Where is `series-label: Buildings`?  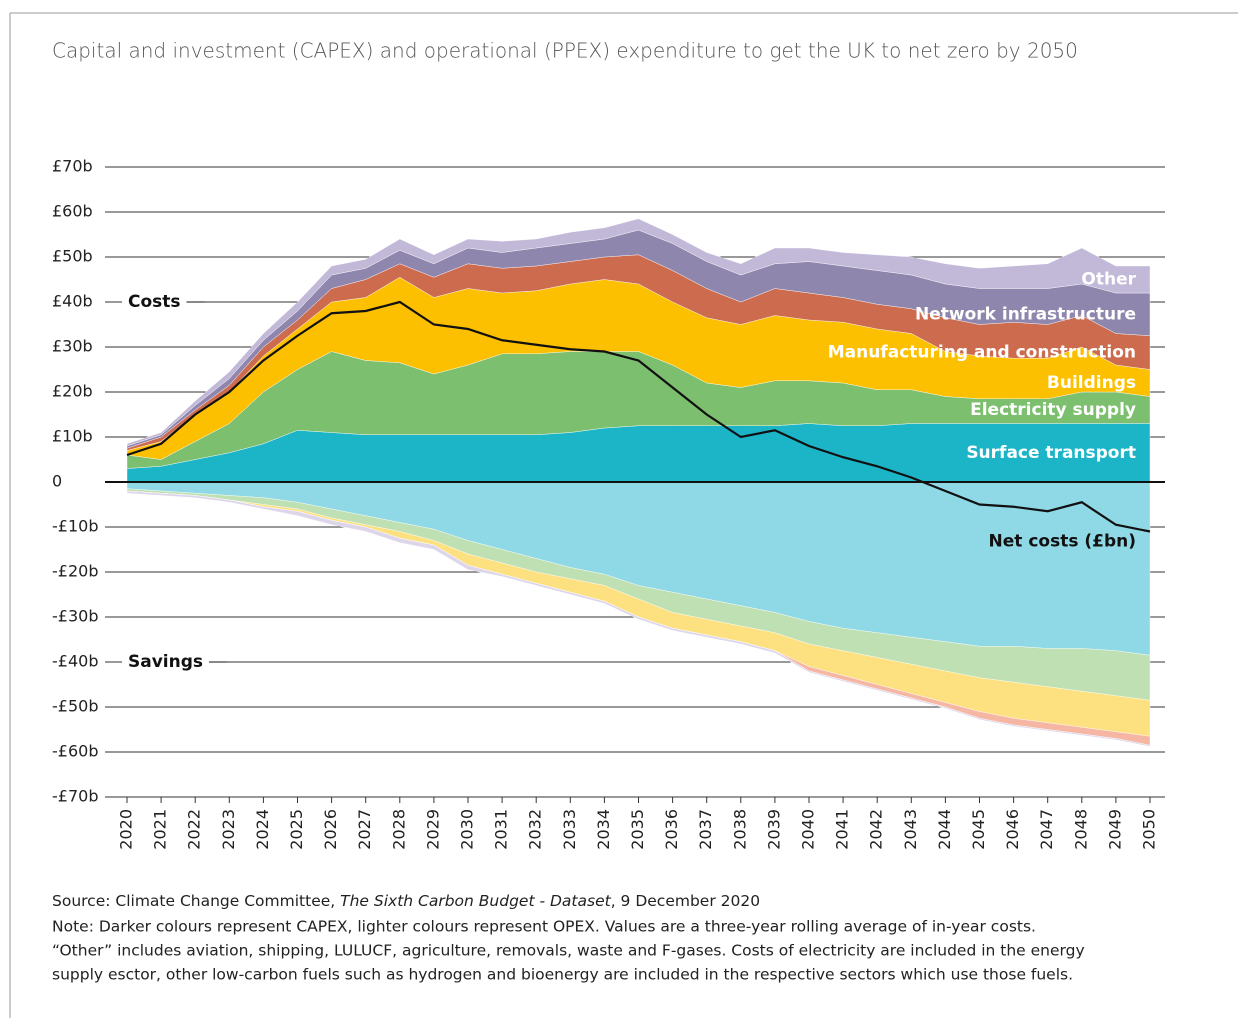 series-label: Buildings is located at coordinates (1091, 383).